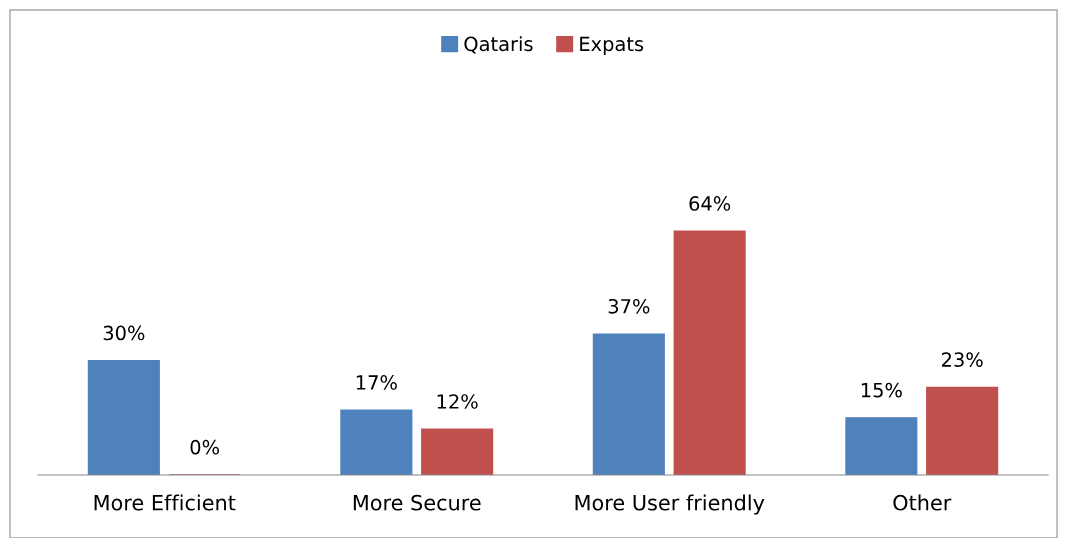  I want to click on x-tick-label: More User friendly, so click(670, 504).